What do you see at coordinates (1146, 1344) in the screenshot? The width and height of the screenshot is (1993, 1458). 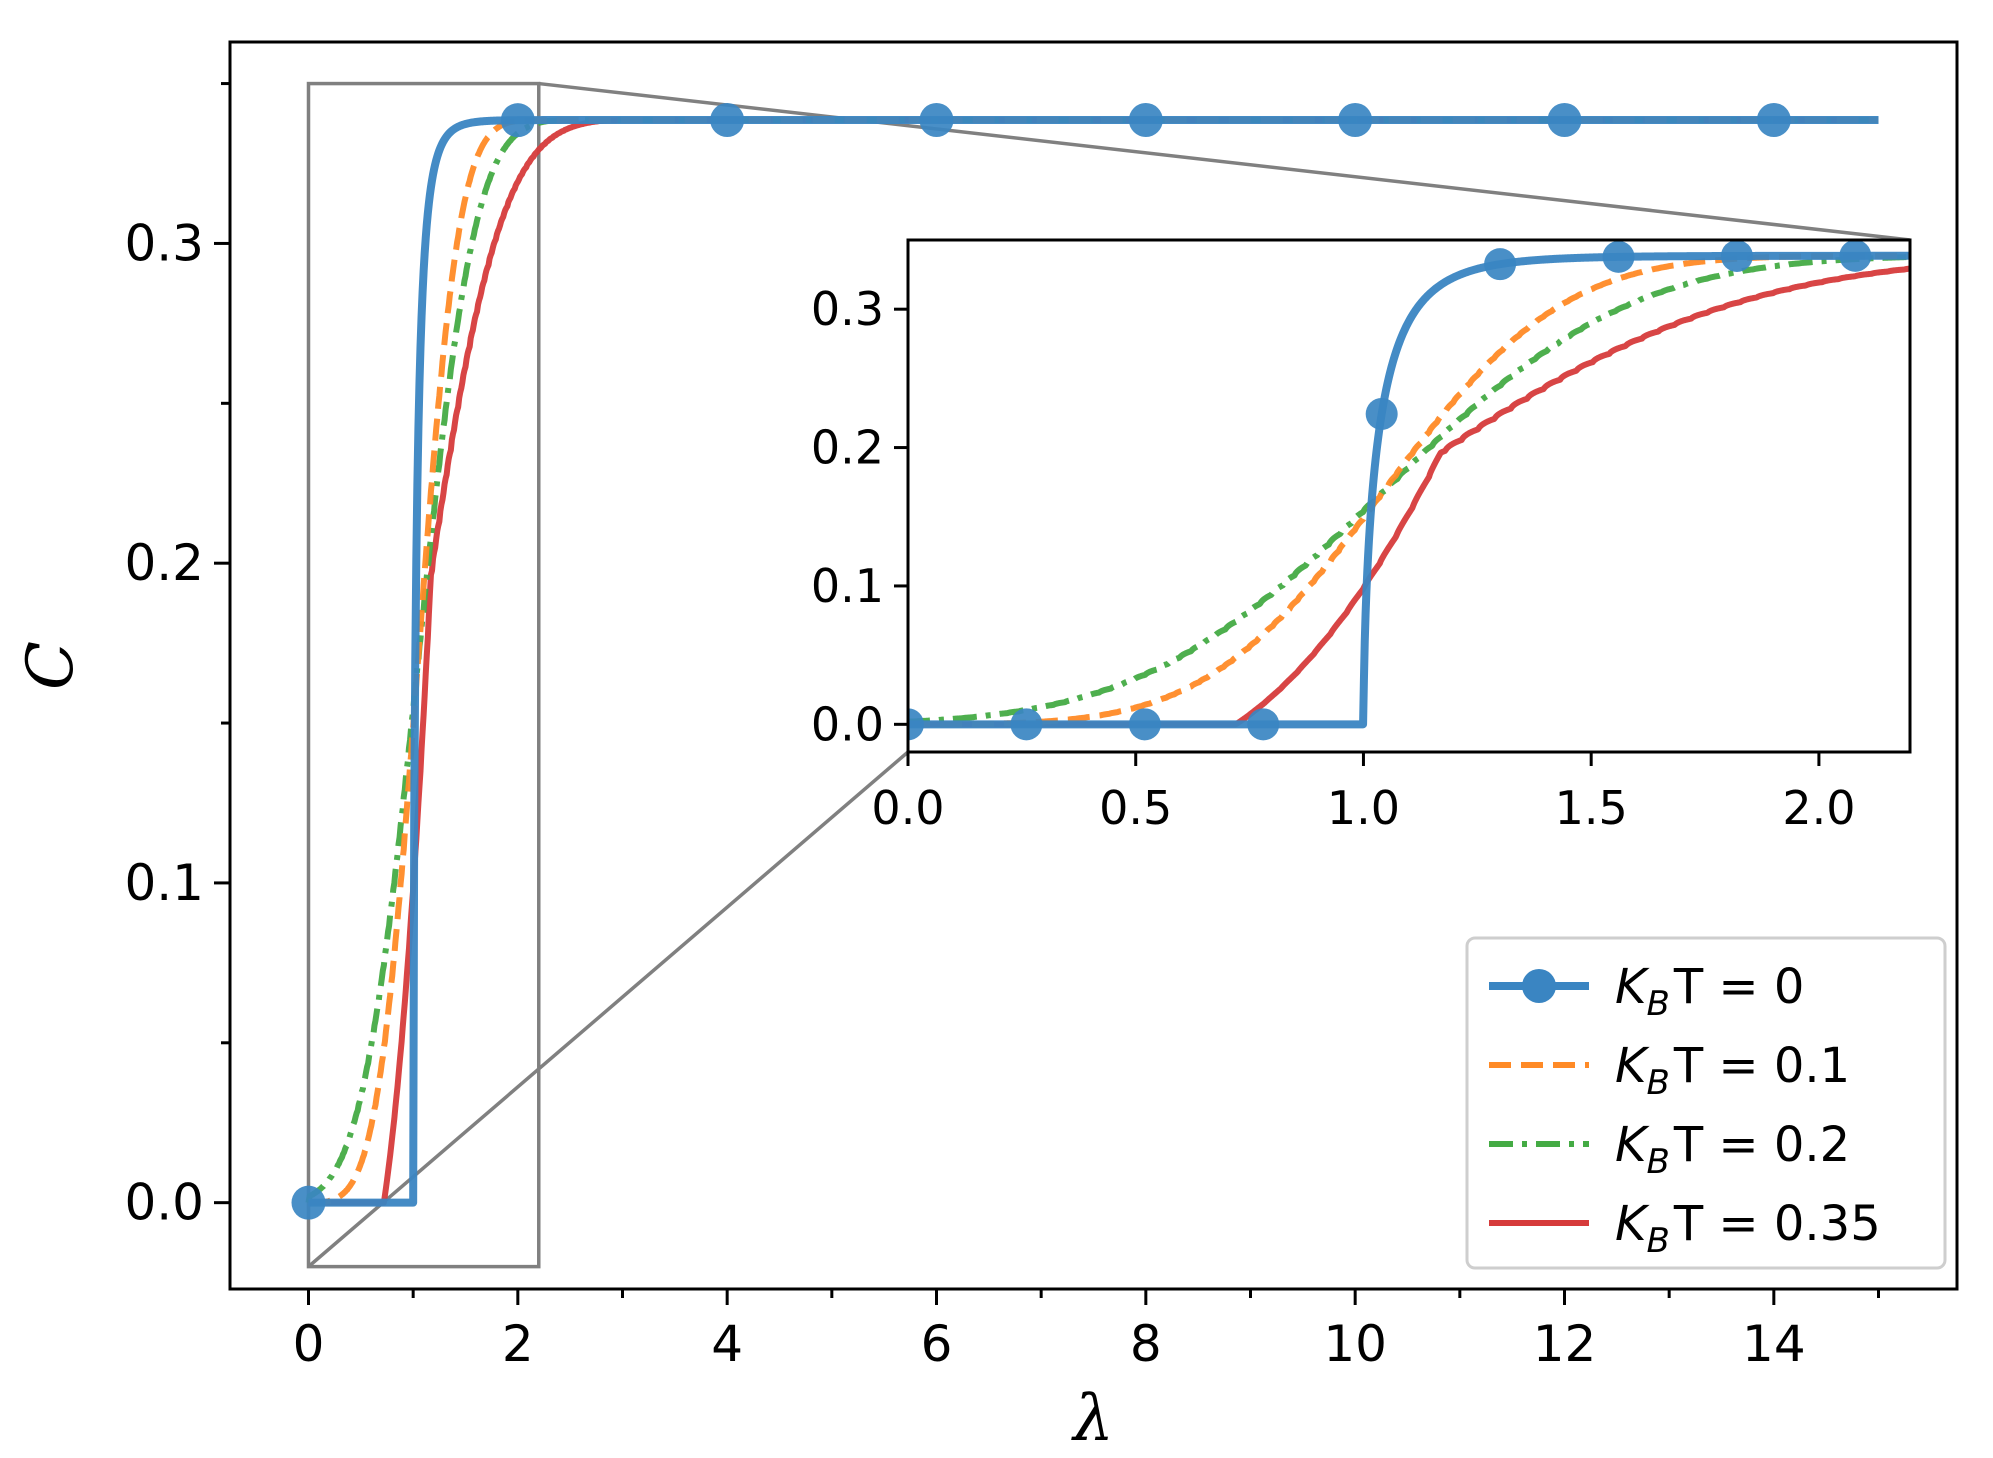 I see `x-tick-label: 8` at bounding box center [1146, 1344].